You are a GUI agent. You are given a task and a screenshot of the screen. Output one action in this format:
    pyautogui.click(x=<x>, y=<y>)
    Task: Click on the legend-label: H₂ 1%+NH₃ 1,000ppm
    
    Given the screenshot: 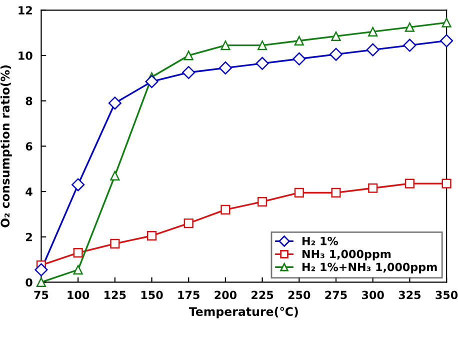 What is the action you would take?
    pyautogui.click(x=369, y=268)
    